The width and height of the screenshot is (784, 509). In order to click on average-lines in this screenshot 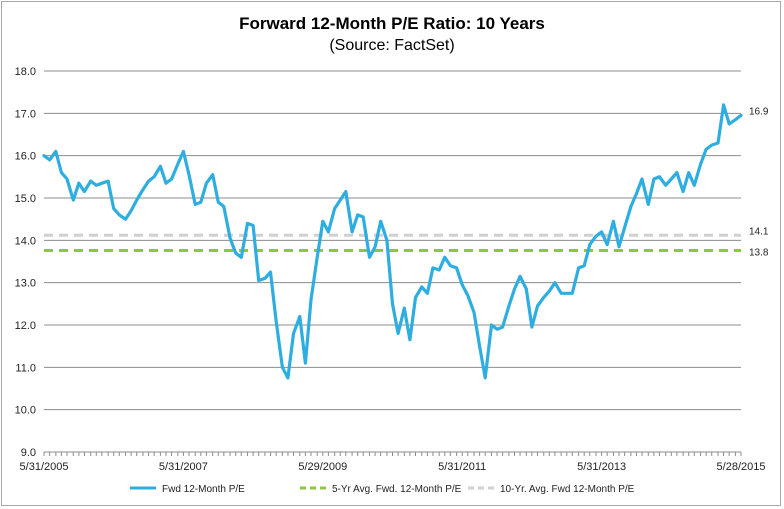, I will do `click(392, 242)`.